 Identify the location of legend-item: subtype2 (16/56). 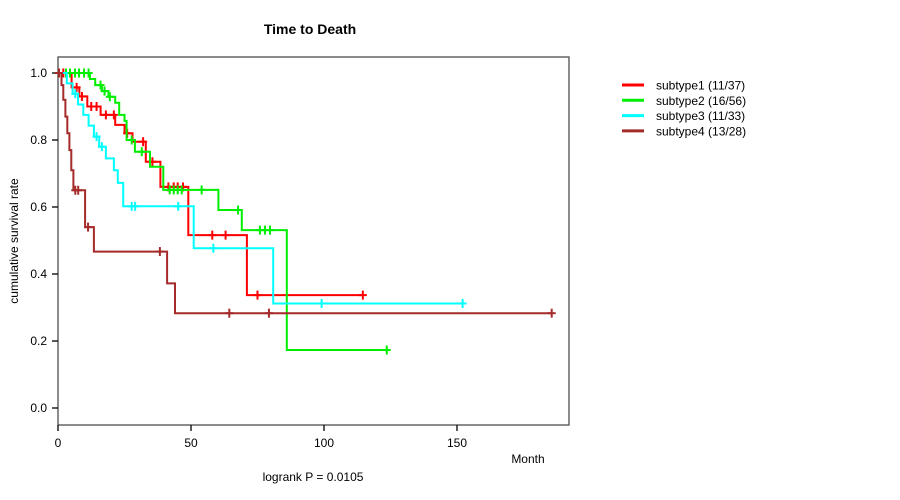
(684, 101).